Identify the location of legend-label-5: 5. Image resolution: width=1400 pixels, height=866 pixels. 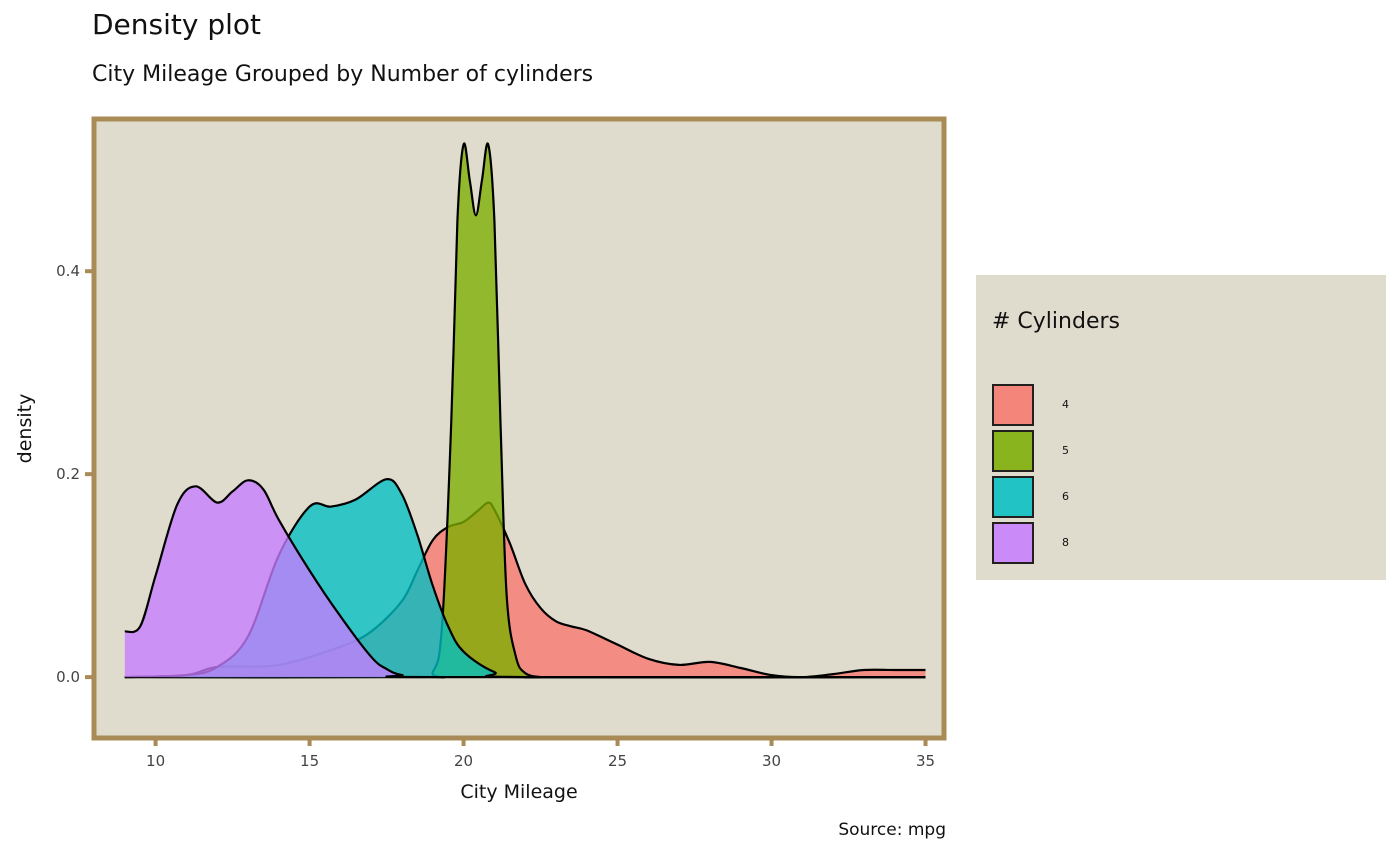
(1065, 450).